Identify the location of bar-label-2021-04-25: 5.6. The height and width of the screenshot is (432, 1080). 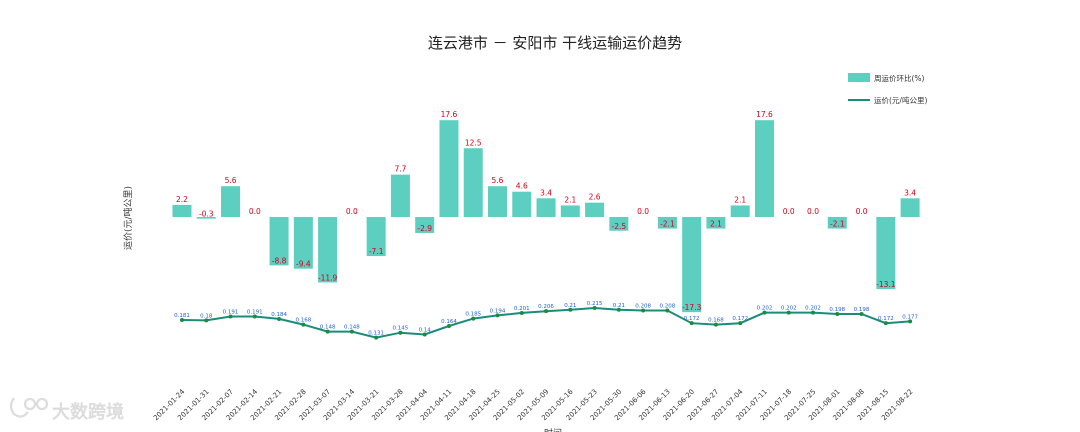
(498, 180).